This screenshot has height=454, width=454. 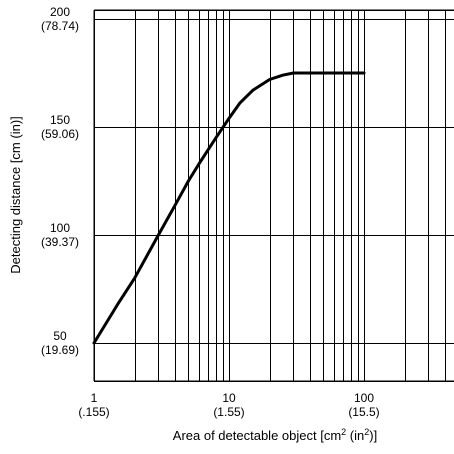 What do you see at coordinates (60, 181) in the screenshot?
I see `y-axis-ticks: 50(19.69) 100(39.37) 150(59.06) 200(78.74)` at bounding box center [60, 181].